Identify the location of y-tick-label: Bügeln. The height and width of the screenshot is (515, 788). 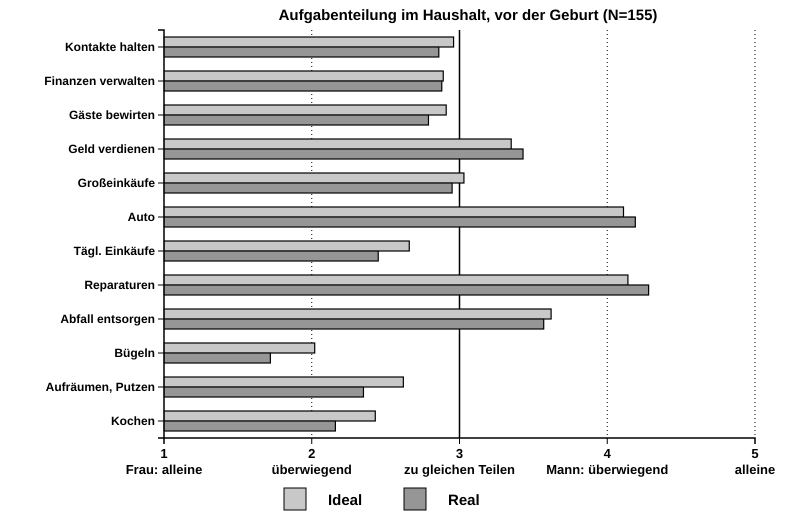
(134, 353).